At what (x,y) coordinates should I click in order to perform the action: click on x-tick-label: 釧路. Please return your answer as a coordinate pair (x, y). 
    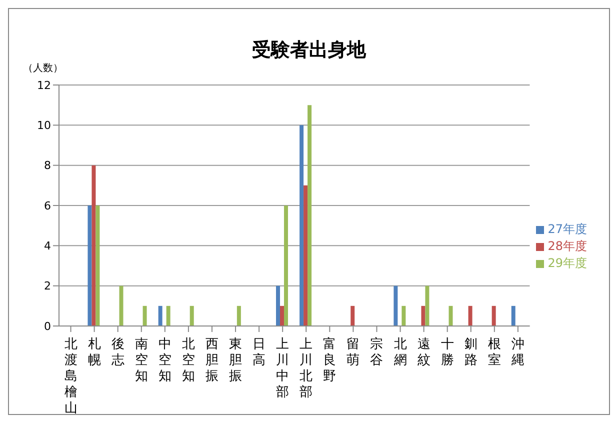
    Looking at the image, I should click on (471, 352).